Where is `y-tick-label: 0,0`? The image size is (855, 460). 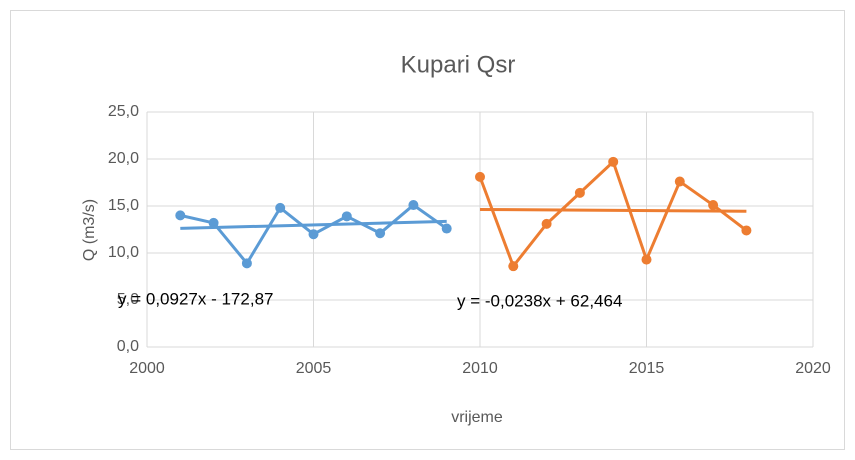 y-tick-label: 0,0 is located at coordinates (128, 346).